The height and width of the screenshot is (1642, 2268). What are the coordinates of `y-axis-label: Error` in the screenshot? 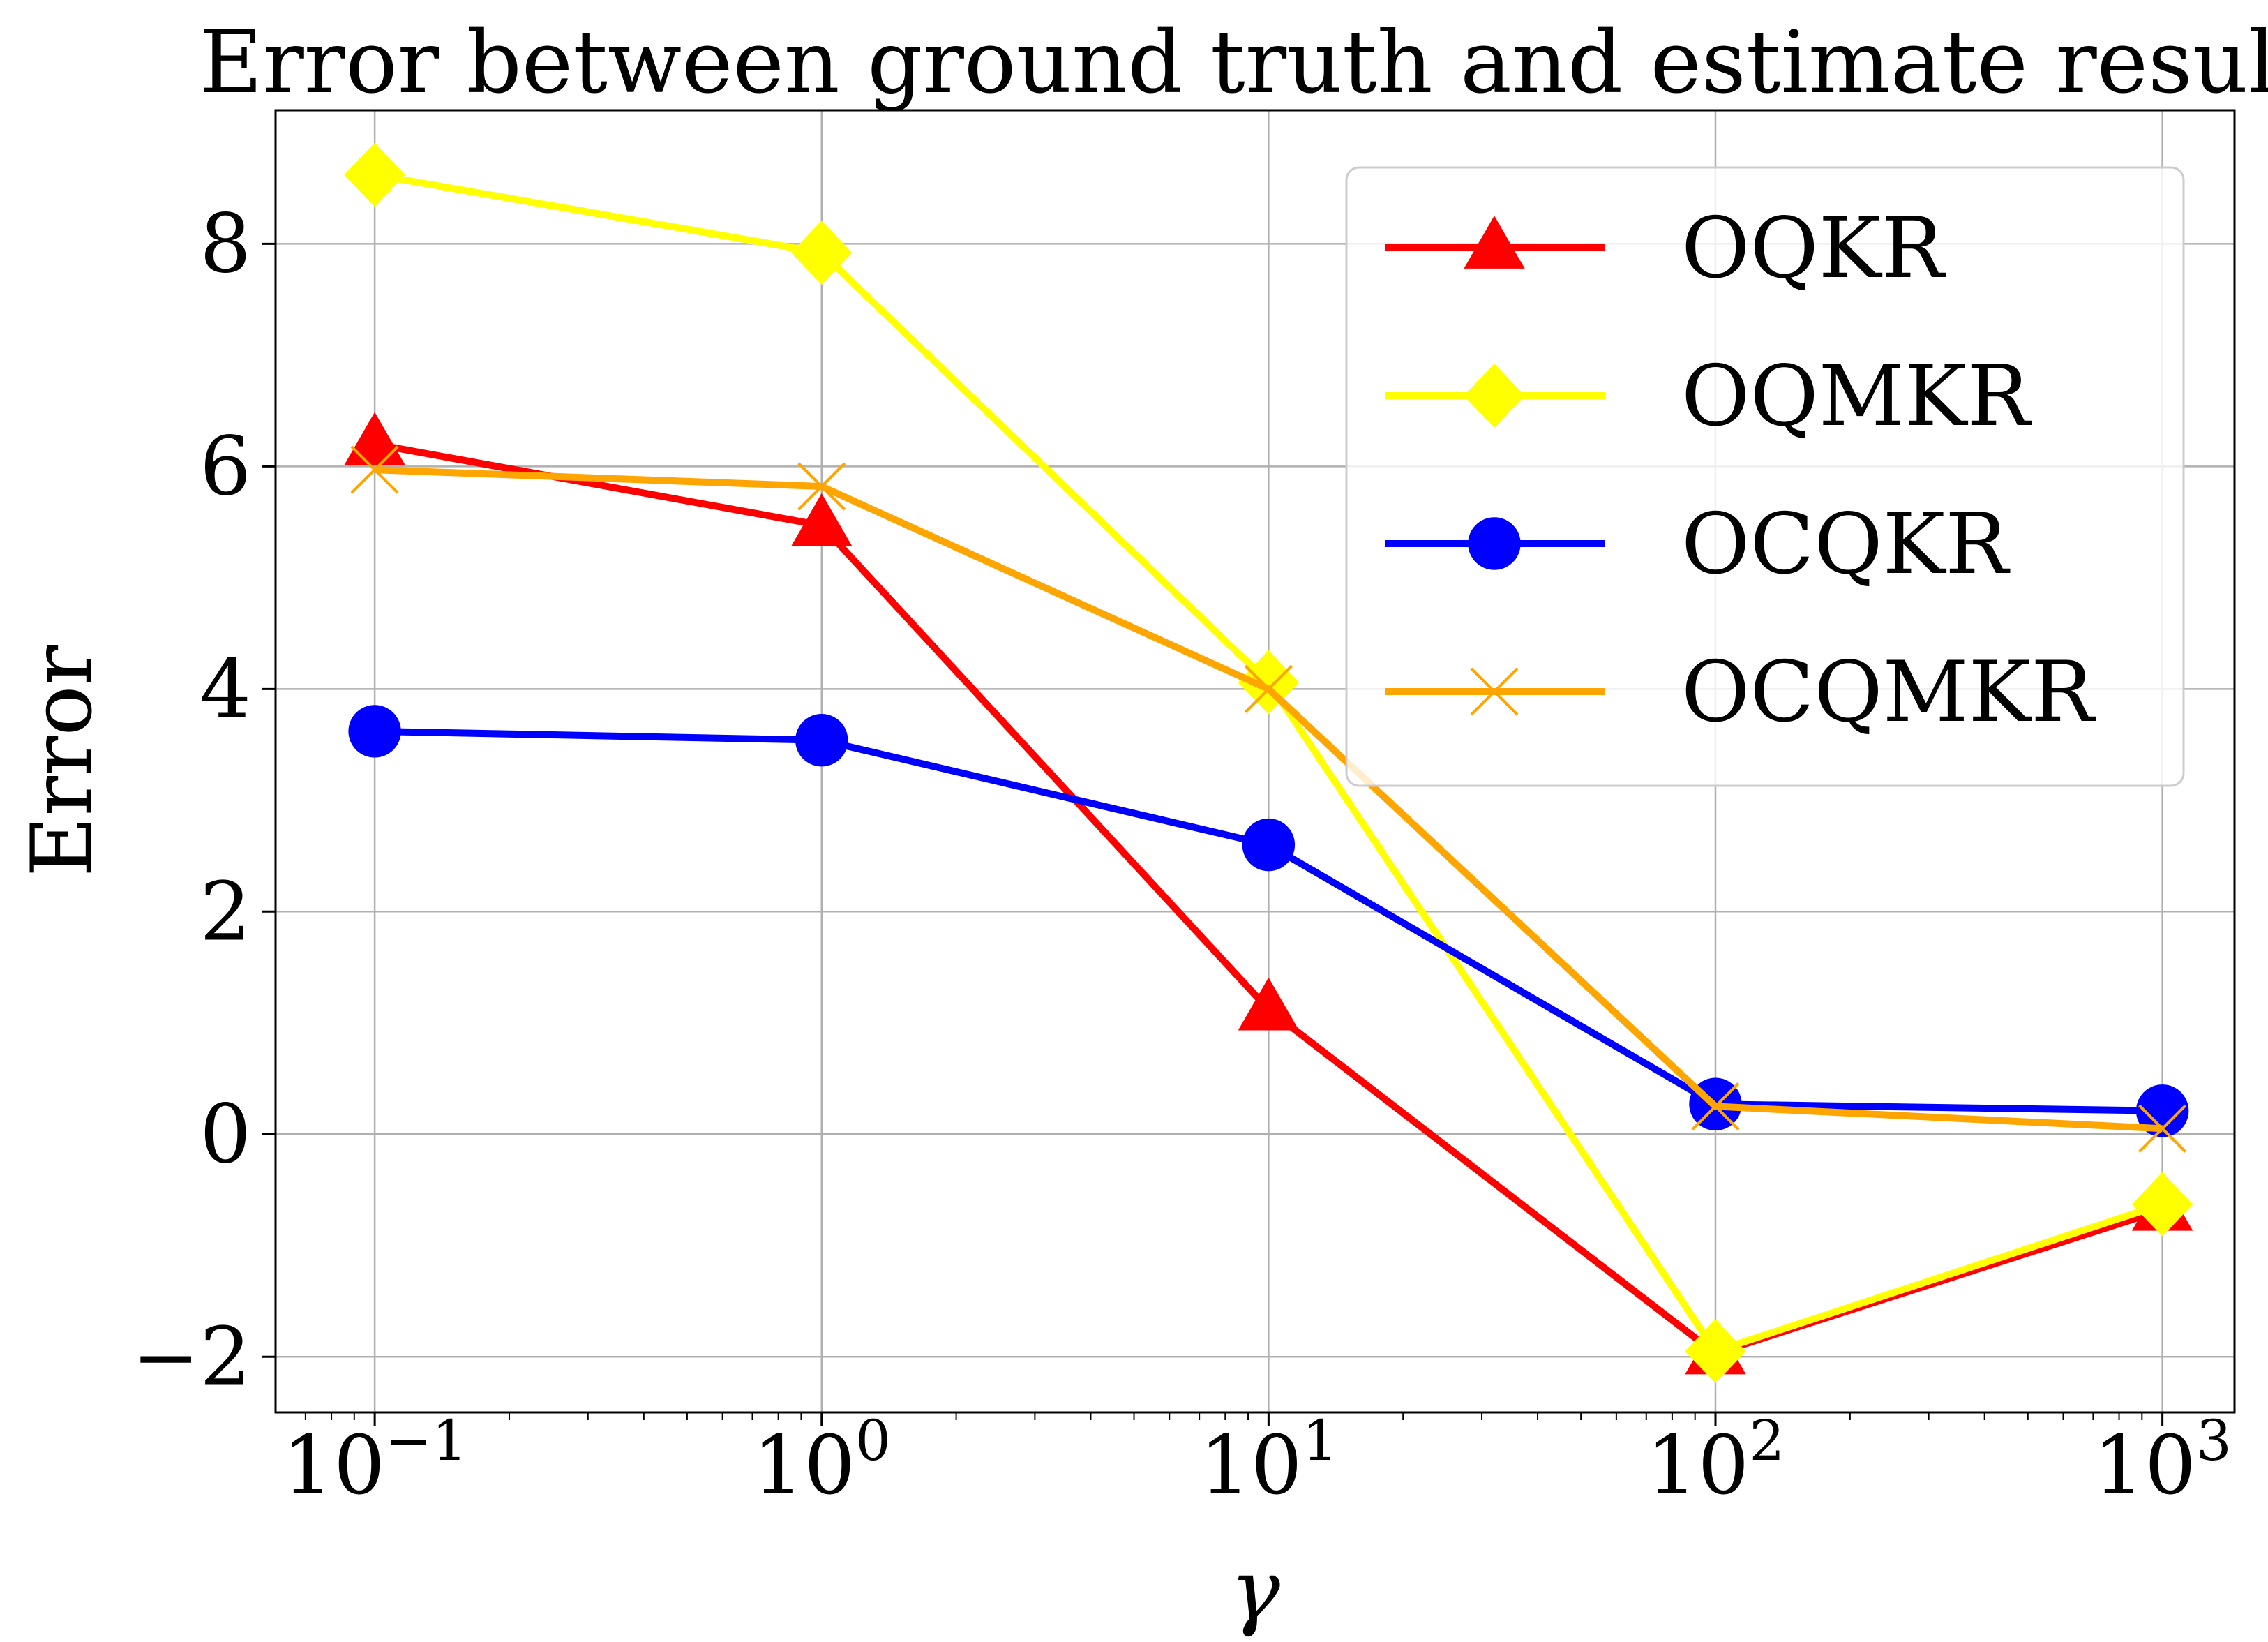 It's located at (62, 761).